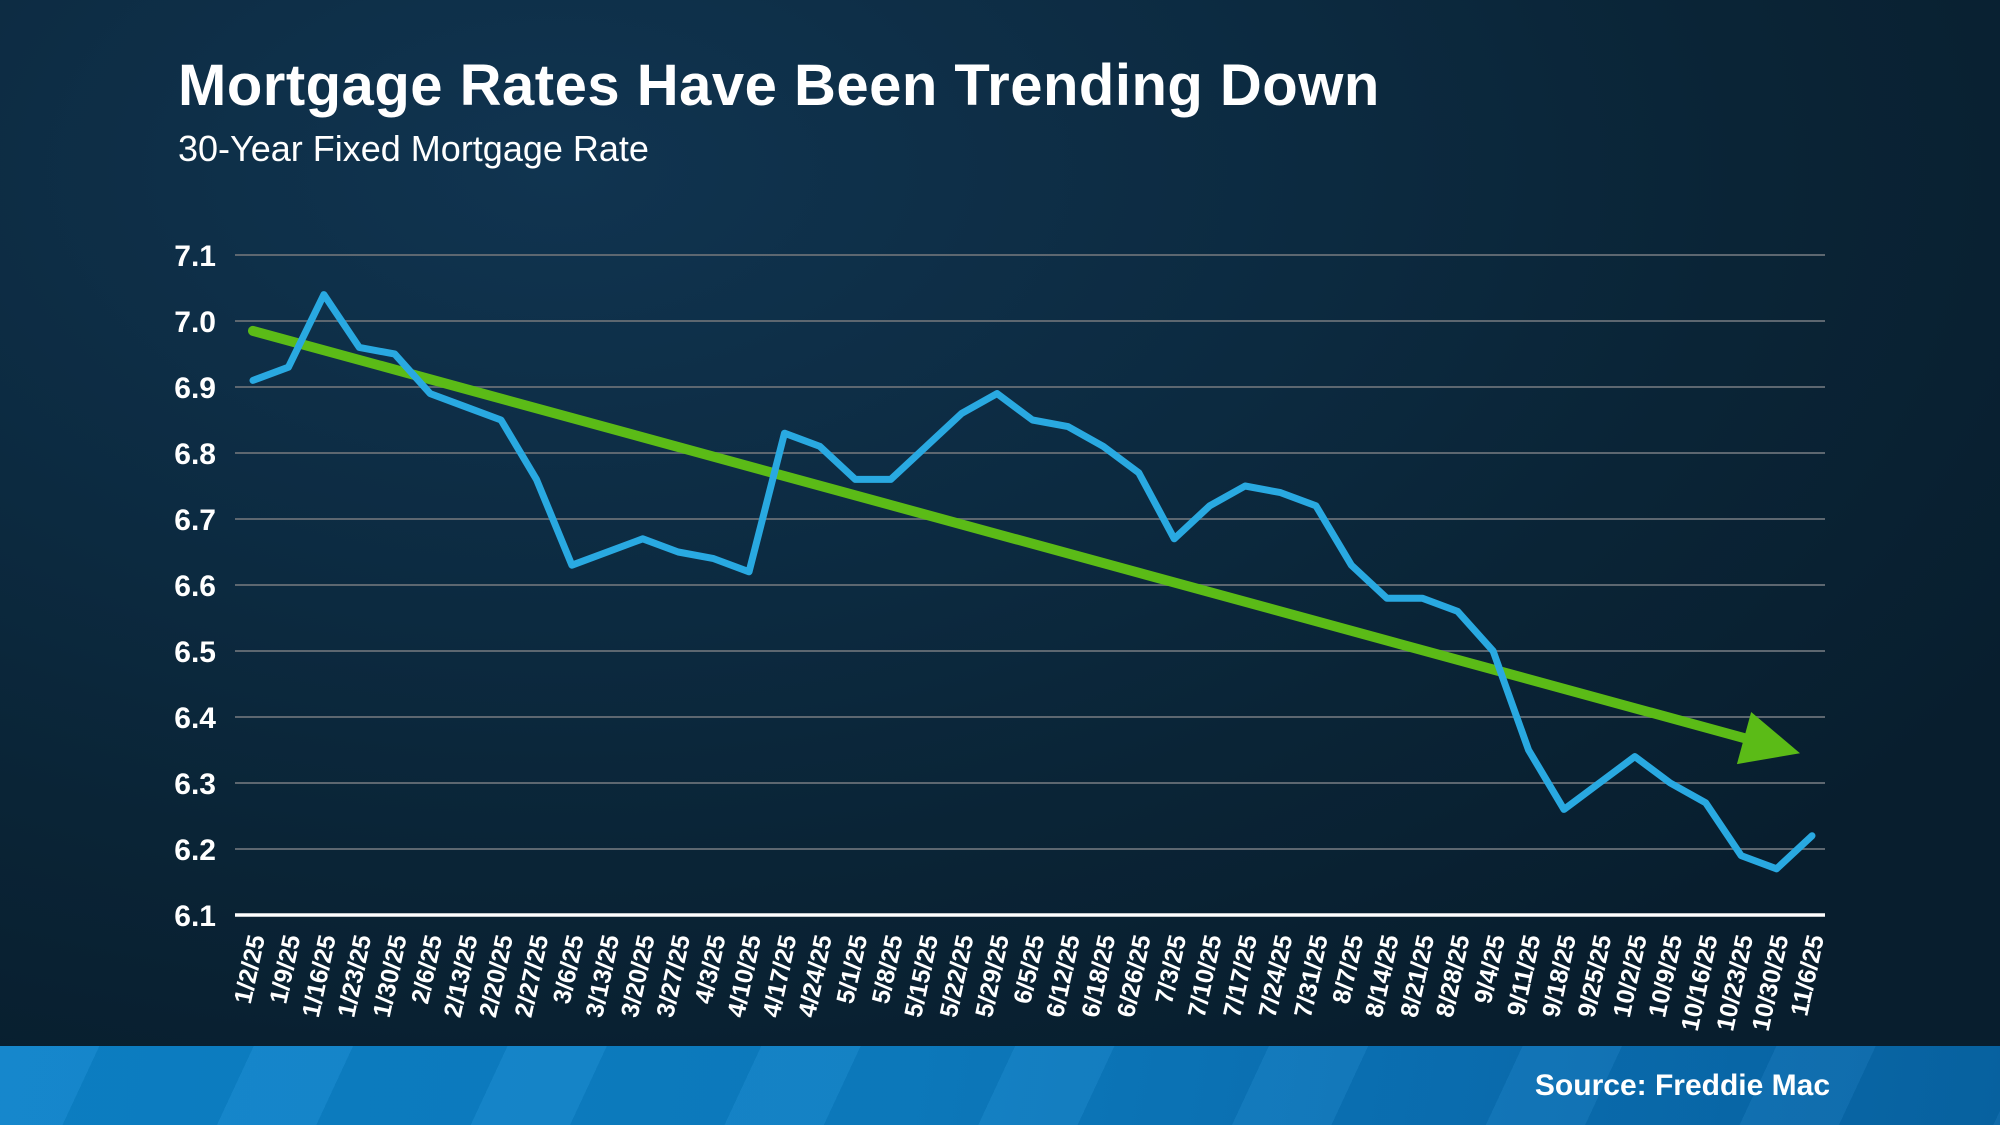  What do you see at coordinates (195, 256) in the screenshot?
I see `y-tick-label: 7.1` at bounding box center [195, 256].